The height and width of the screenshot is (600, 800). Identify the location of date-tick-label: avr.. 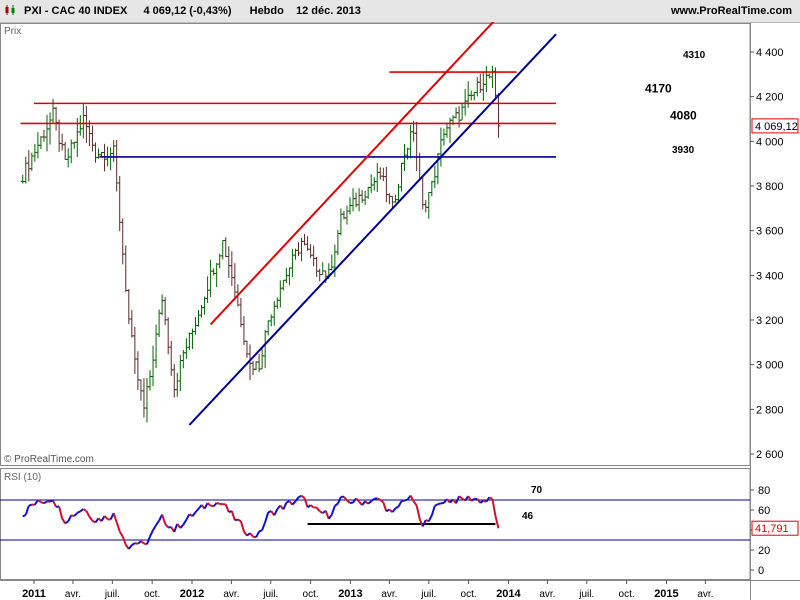
(73, 594).